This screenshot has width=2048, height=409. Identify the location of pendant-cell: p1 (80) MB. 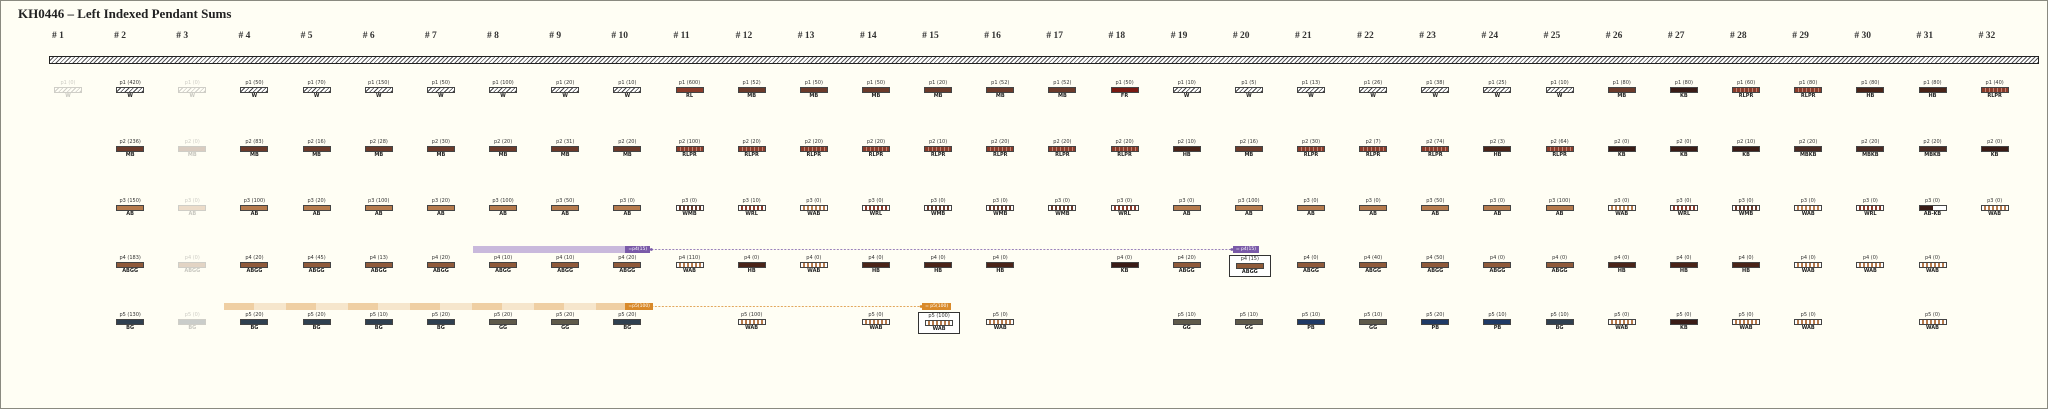
(1622, 90).